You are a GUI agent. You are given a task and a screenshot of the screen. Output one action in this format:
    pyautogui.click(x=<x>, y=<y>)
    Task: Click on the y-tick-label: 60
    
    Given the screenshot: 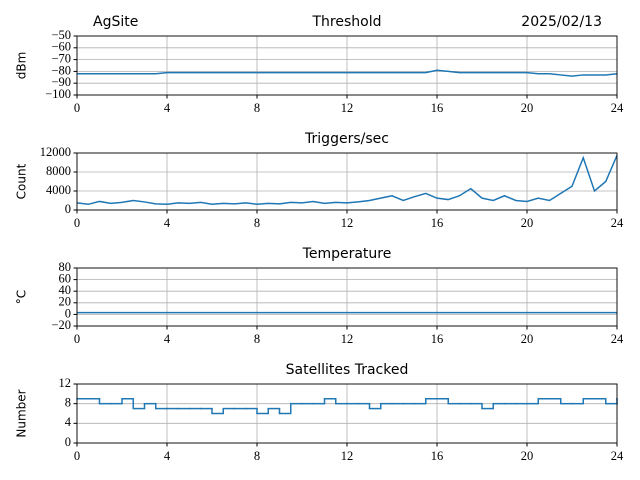 What is the action you would take?
    pyautogui.click(x=65, y=278)
    